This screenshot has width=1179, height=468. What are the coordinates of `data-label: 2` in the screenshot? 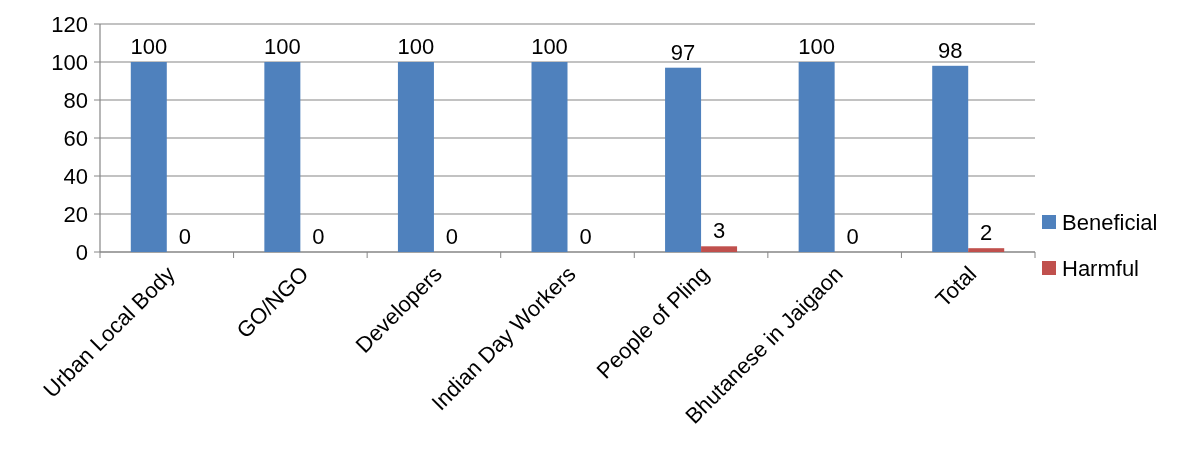 It's located at (986, 233).